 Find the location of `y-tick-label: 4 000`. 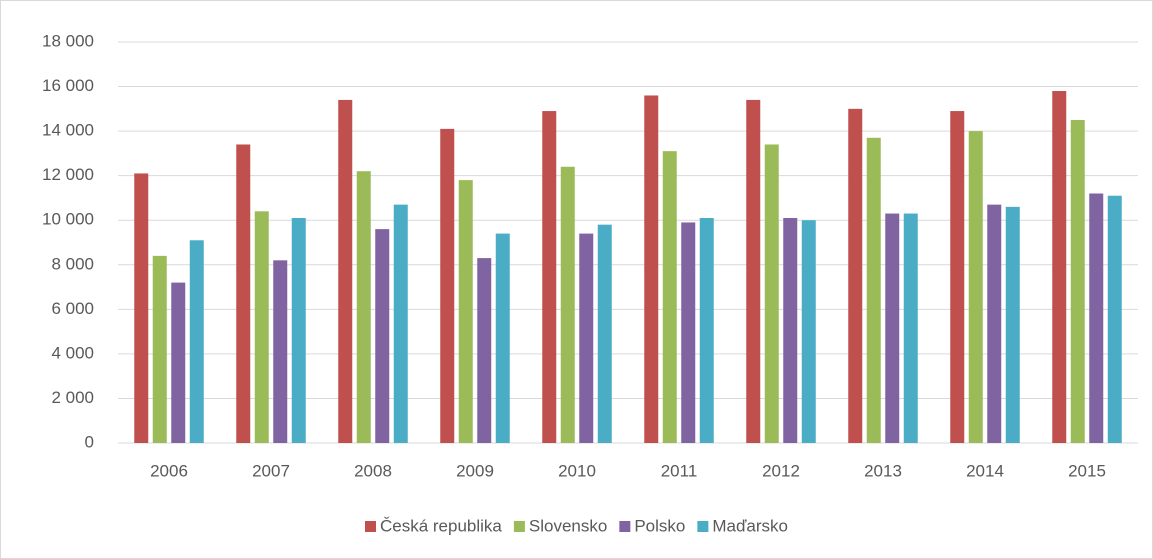

y-tick-label: 4 000 is located at coordinates (72, 352).